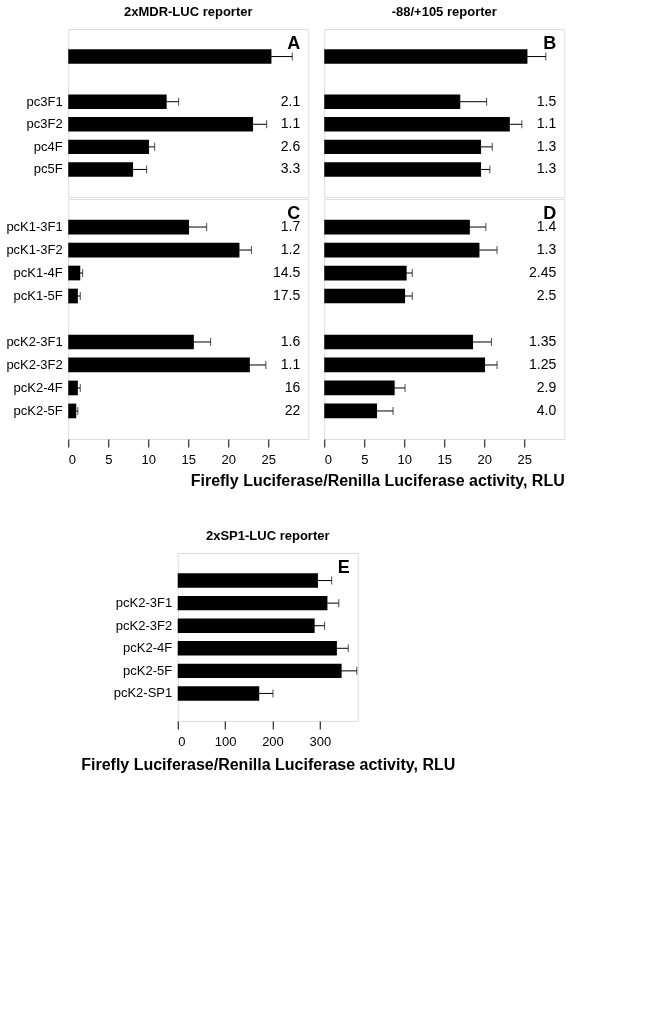 Image resolution: width=653 pixels, height=1024 pixels. I want to click on x-tick-label: 200, so click(273, 741).